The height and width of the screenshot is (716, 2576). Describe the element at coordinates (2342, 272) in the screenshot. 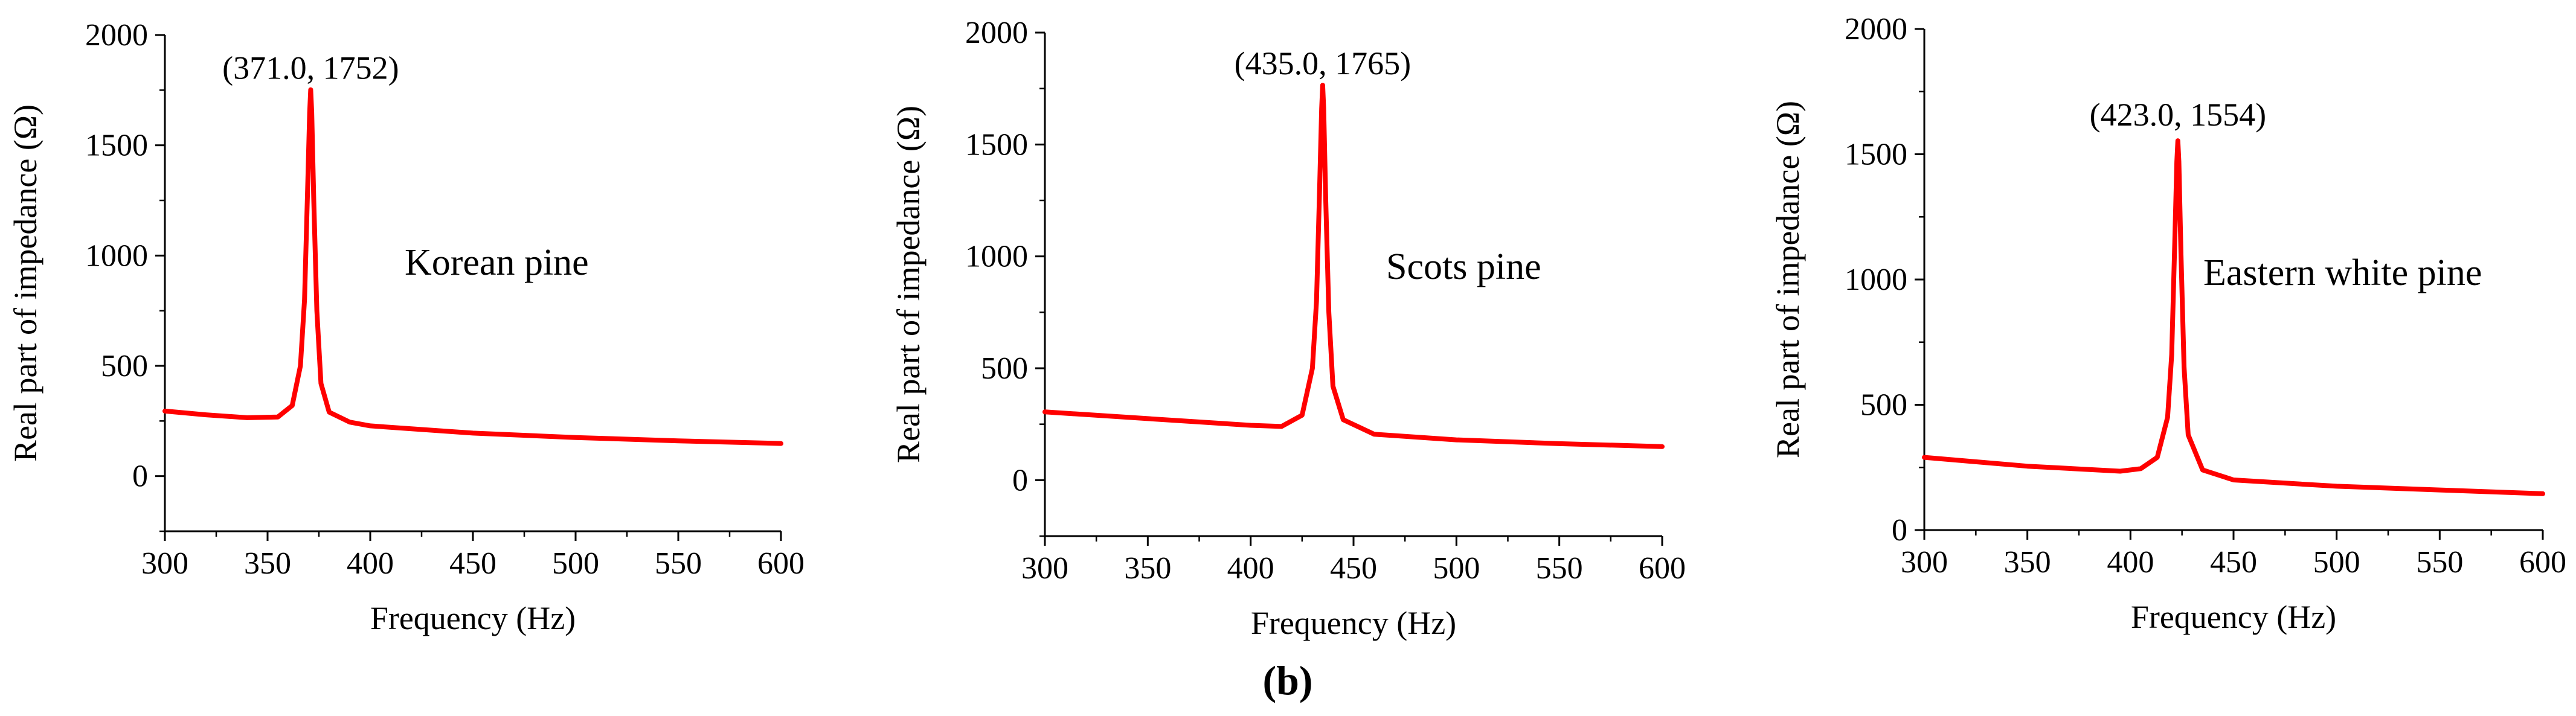

I see `species-label: Eastern white pine` at that location.